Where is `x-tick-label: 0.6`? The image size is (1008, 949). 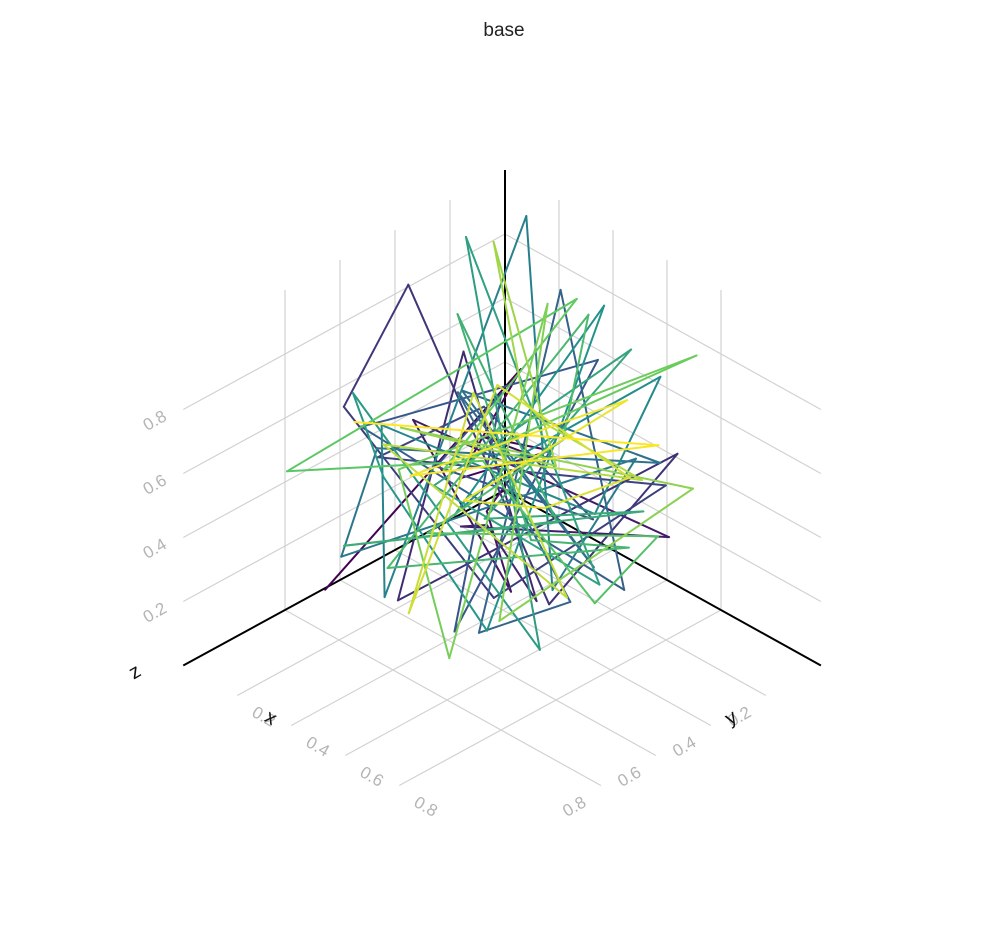 x-tick-label: 0.6 is located at coordinates (372, 776).